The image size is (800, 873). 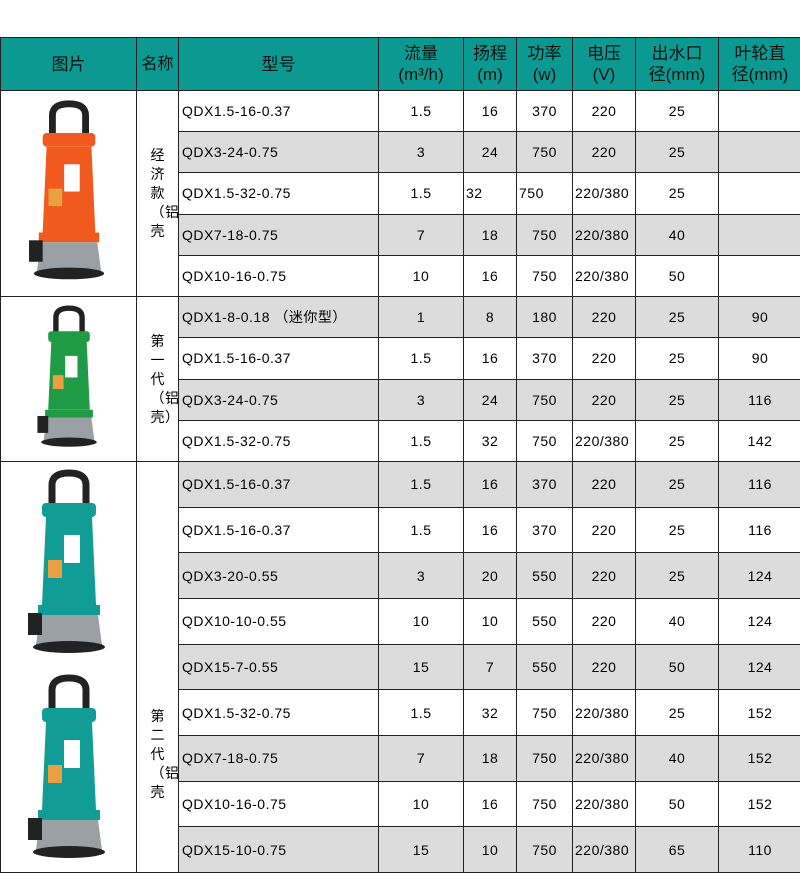 What do you see at coordinates (490, 234) in the screenshot?
I see `head-cell: 18` at bounding box center [490, 234].